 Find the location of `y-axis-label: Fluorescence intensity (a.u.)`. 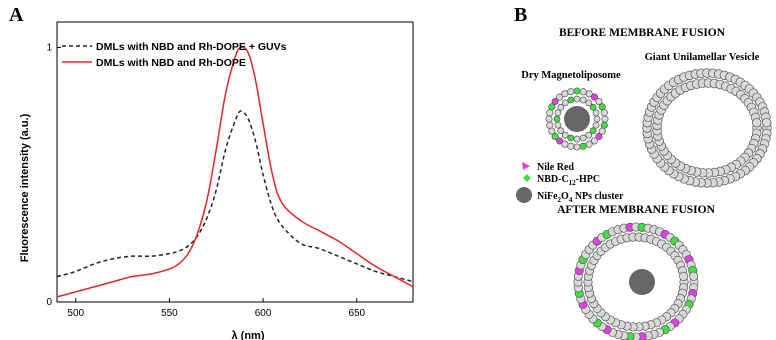

y-axis-label: Fluorescence intensity (a.u.) is located at coordinates (25, 187).